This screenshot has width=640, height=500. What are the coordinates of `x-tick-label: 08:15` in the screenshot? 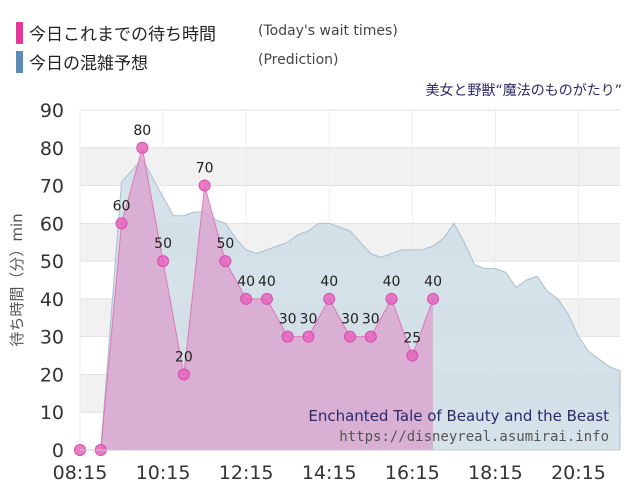 It's located at (80, 473).